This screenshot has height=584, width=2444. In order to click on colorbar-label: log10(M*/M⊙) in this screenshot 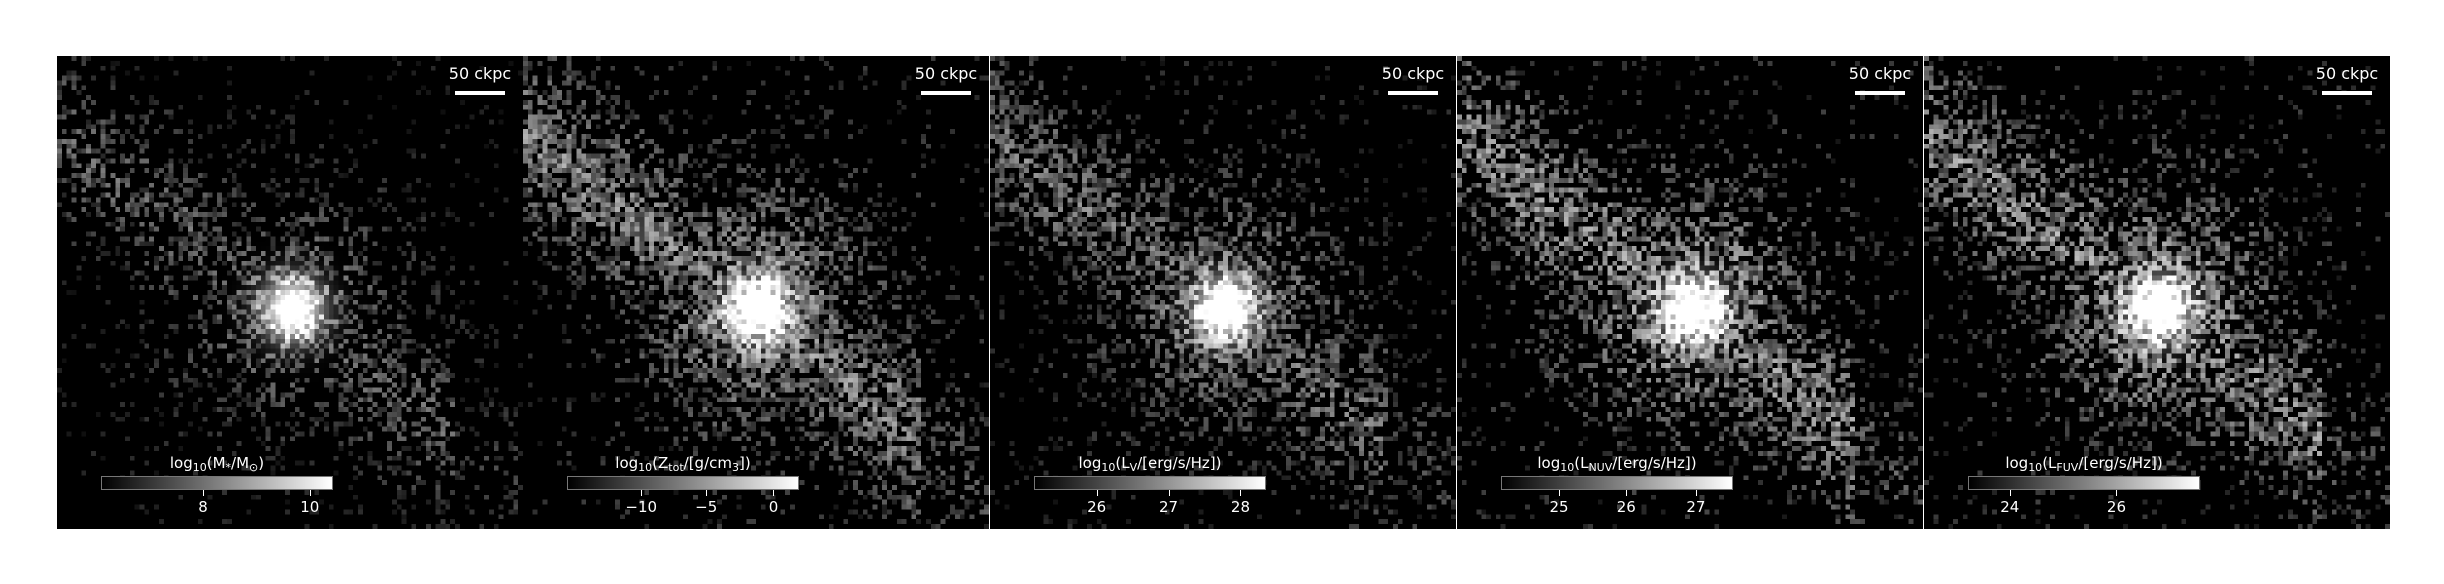, I will do `click(217, 464)`.